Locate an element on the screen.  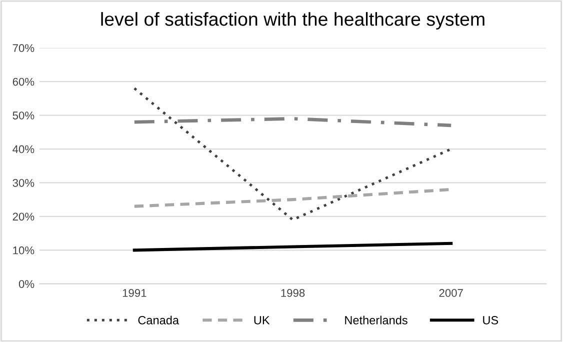
x-tick-label: 1998 is located at coordinates (293, 293).